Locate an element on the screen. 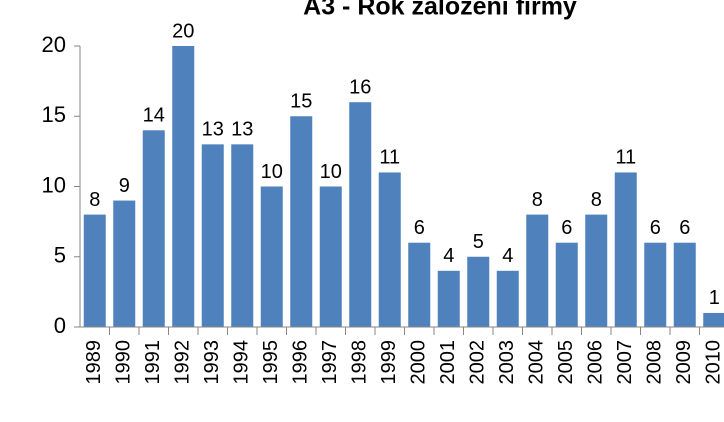 The width and height of the screenshot is (724, 422). x-tick-label: 2003 is located at coordinates (507, 362).